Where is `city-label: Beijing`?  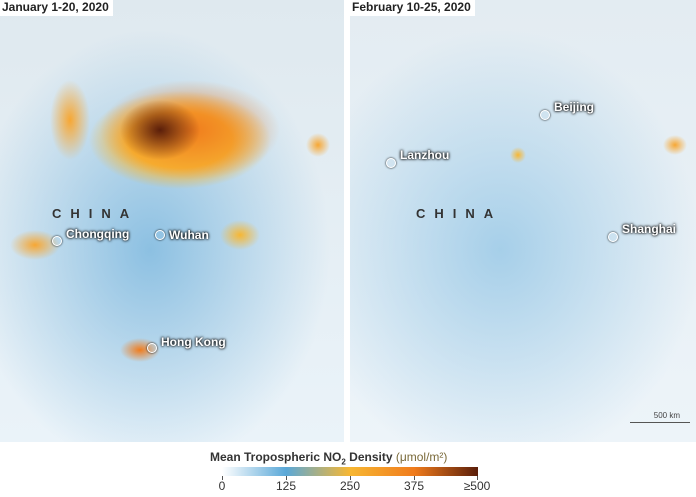
city-label: Beijing is located at coordinates (574, 107).